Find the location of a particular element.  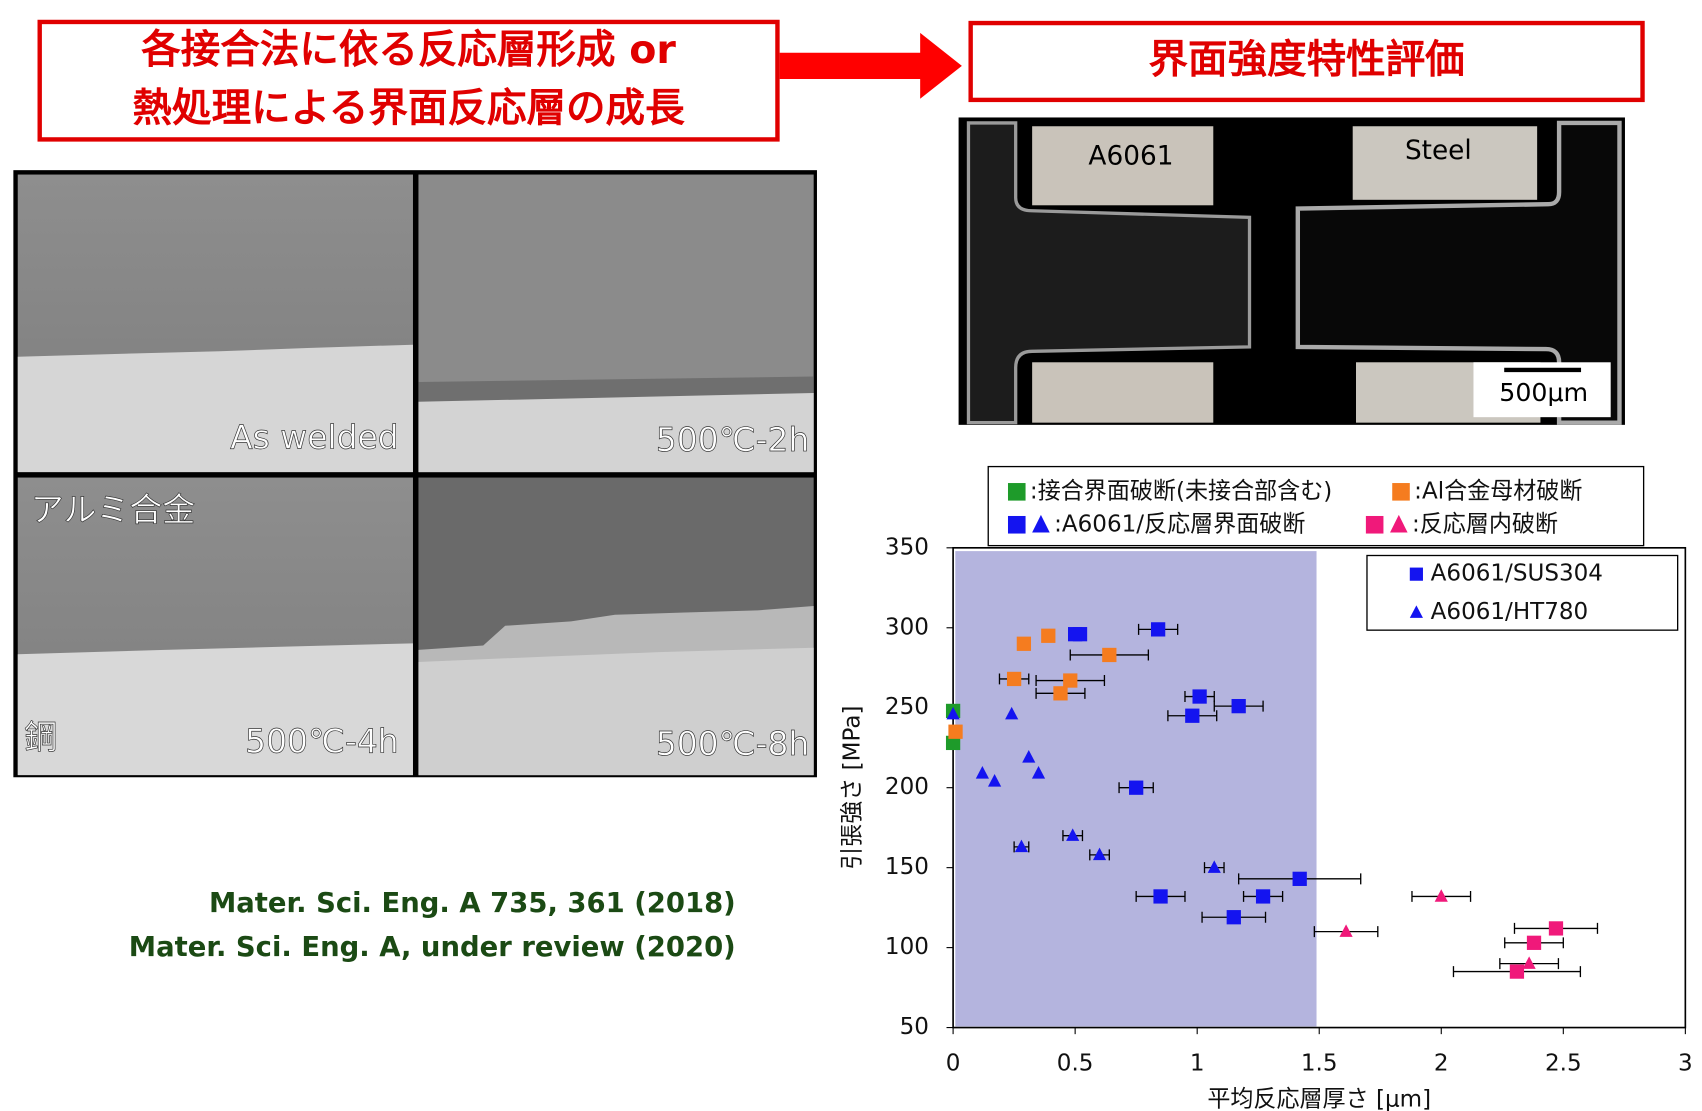

y-tick-label: 200 is located at coordinates (907, 787).